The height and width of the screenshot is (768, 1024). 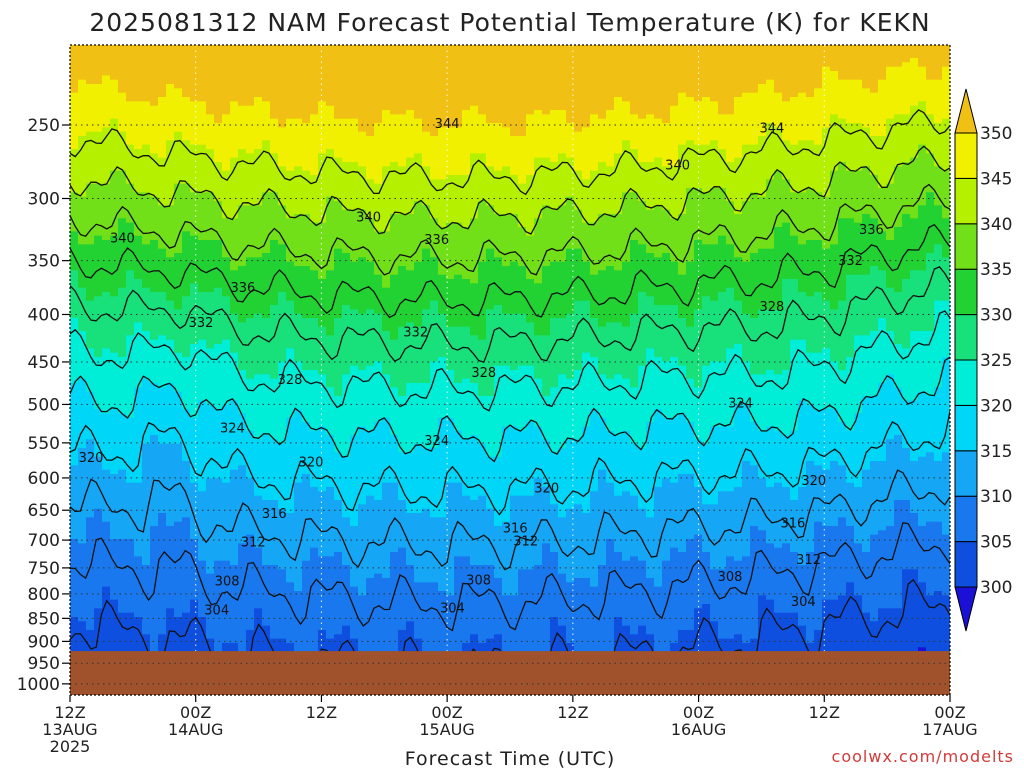 What do you see at coordinates (415, 333) in the screenshot?
I see `contour-label: 332` at bounding box center [415, 333].